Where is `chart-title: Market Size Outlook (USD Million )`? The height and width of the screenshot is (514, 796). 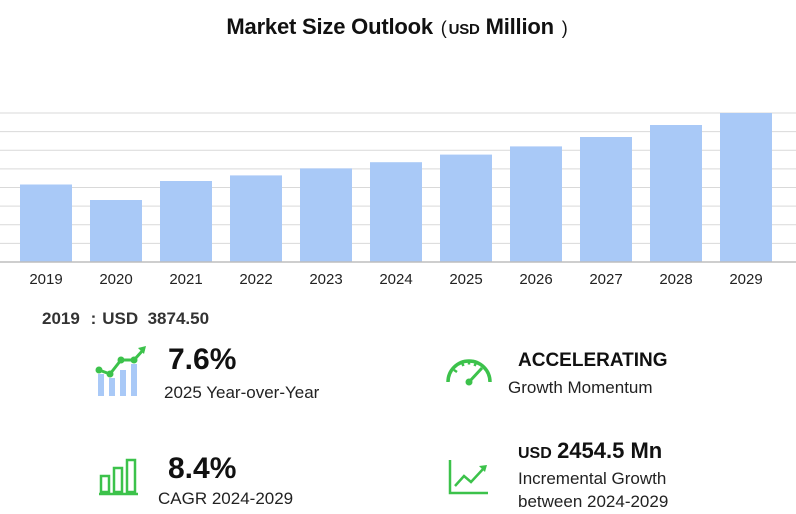 chart-title: Market Size Outlook (USD Million ) is located at coordinates (398, 27).